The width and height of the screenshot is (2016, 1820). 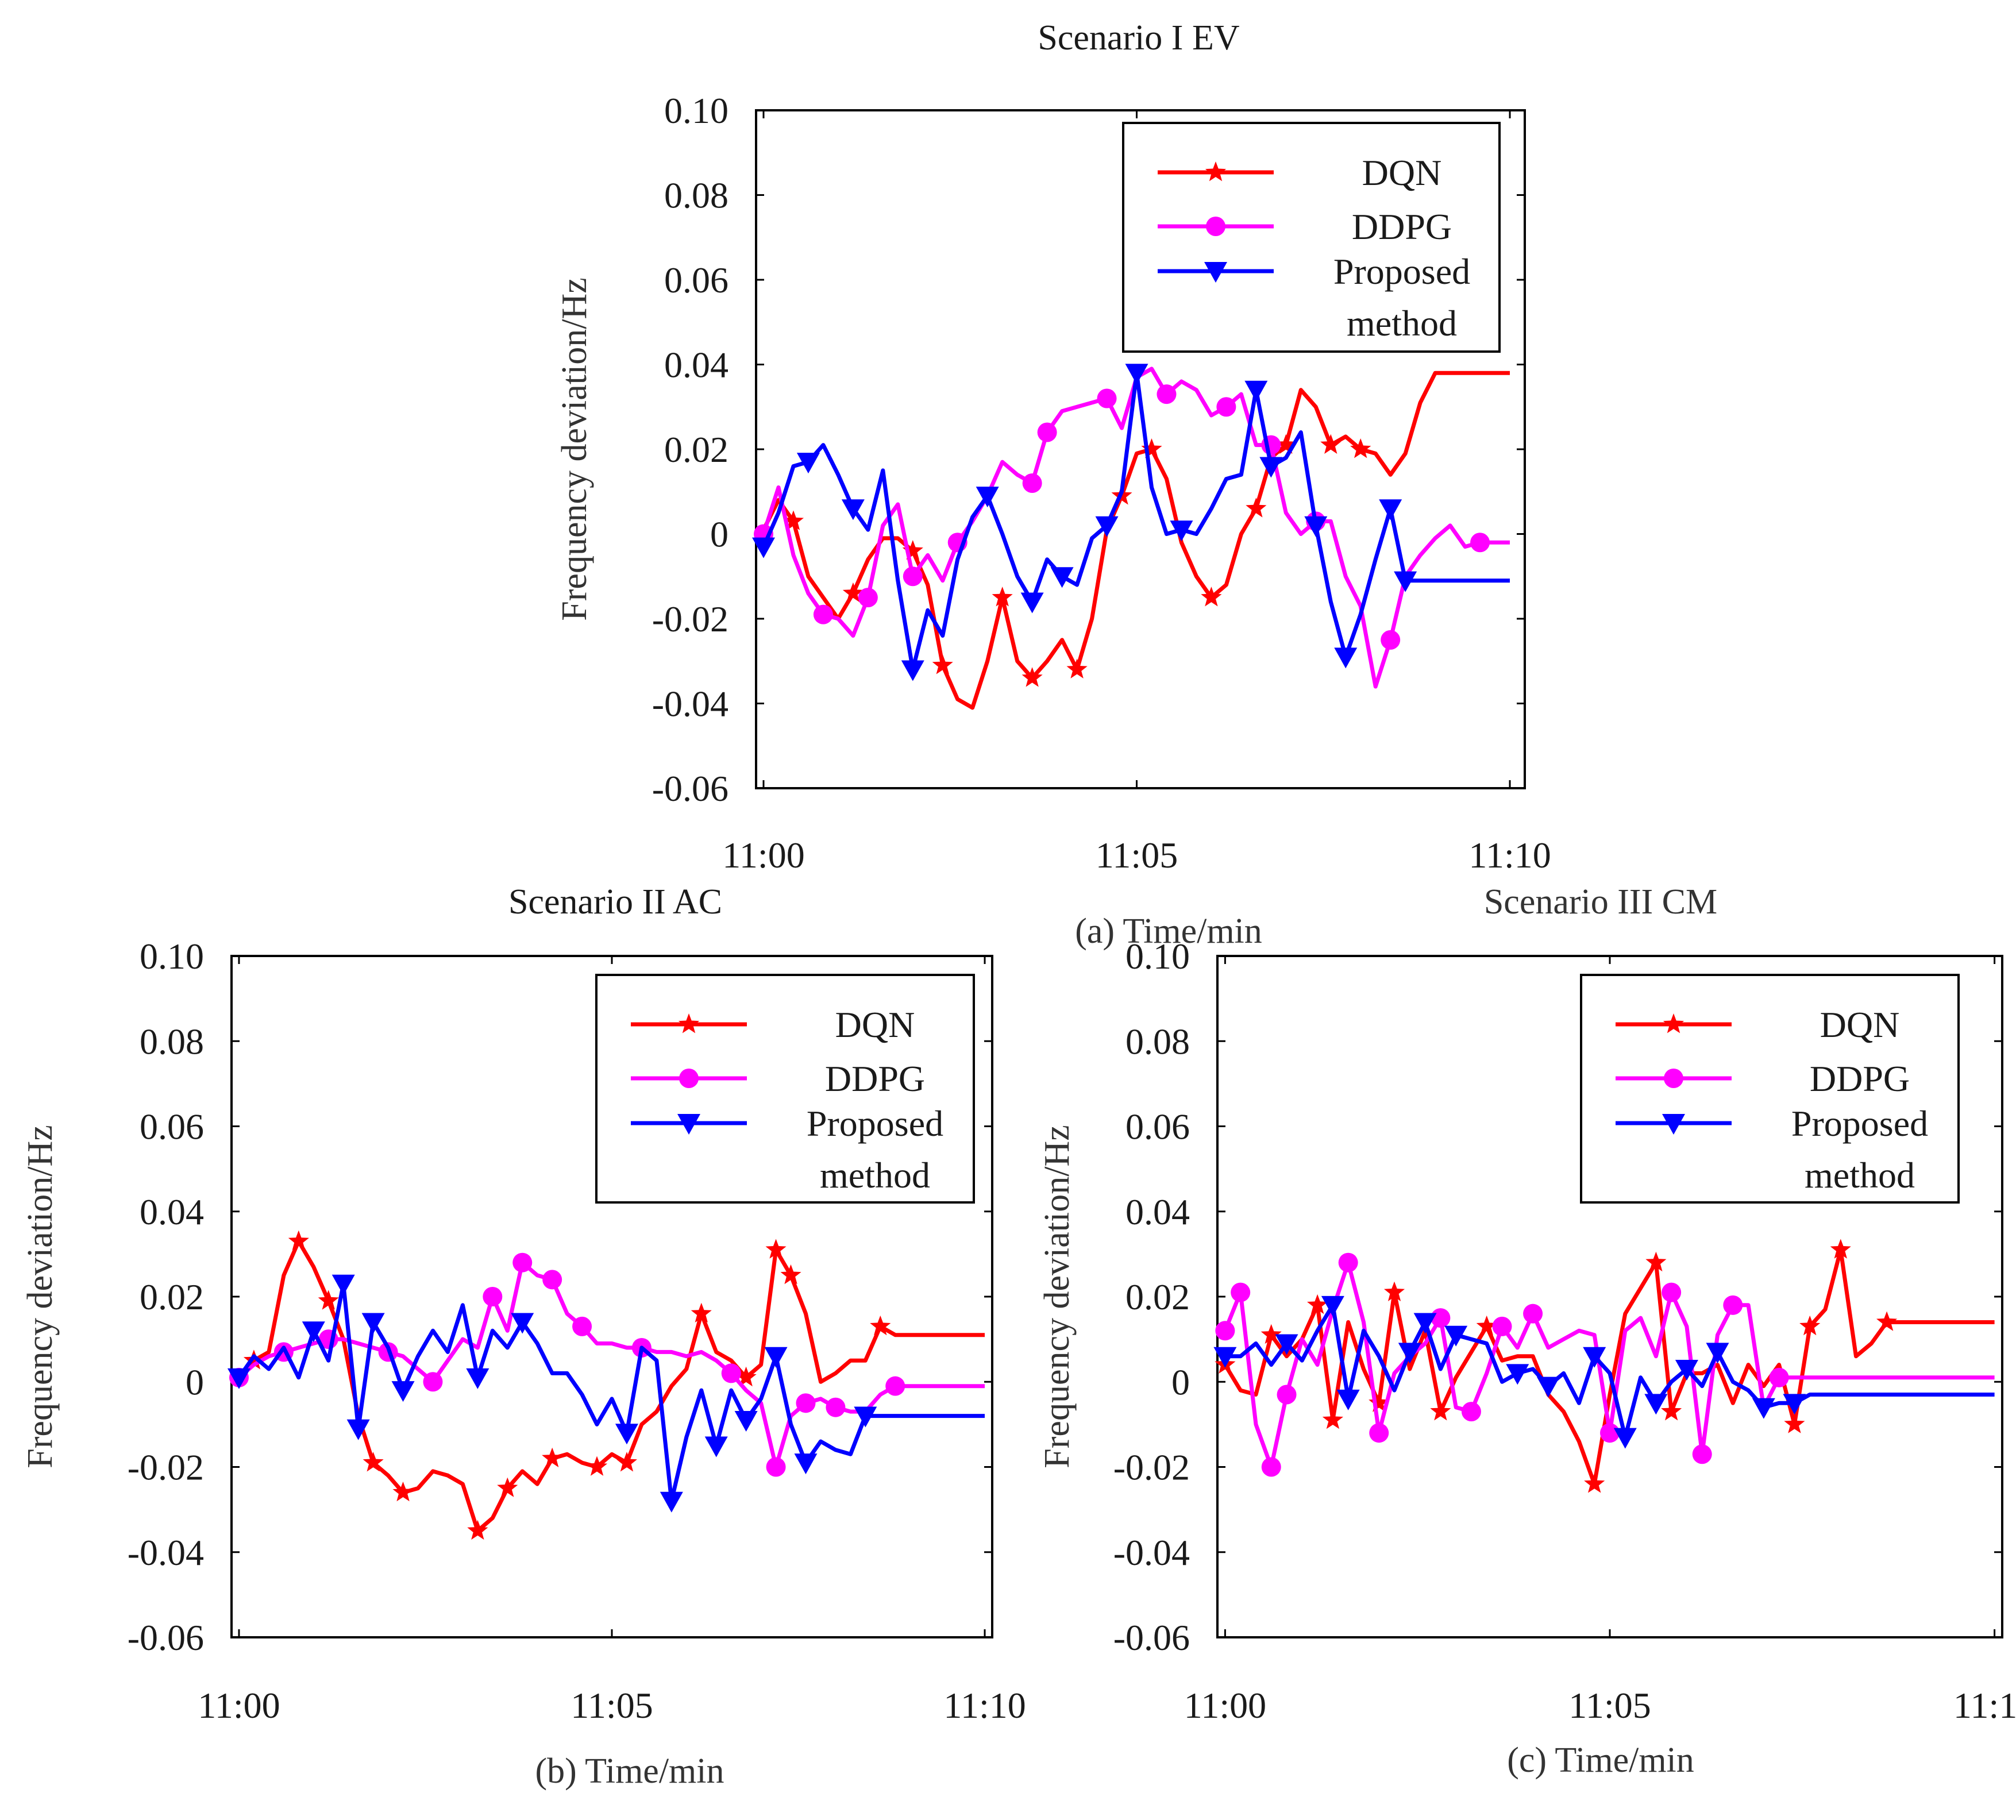 What do you see at coordinates (606, 1394) in the screenshot?
I see `chart-b-series-proposed` at bounding box center [606, 1394].